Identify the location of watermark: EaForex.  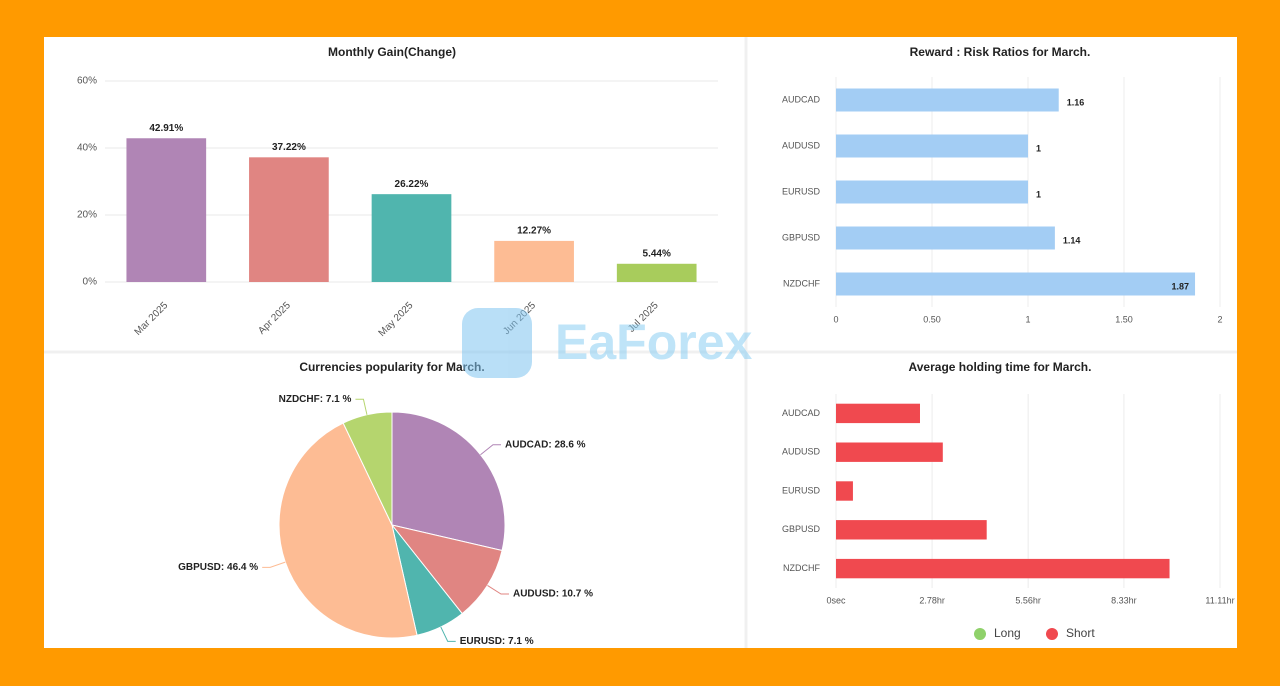
(607, 343).